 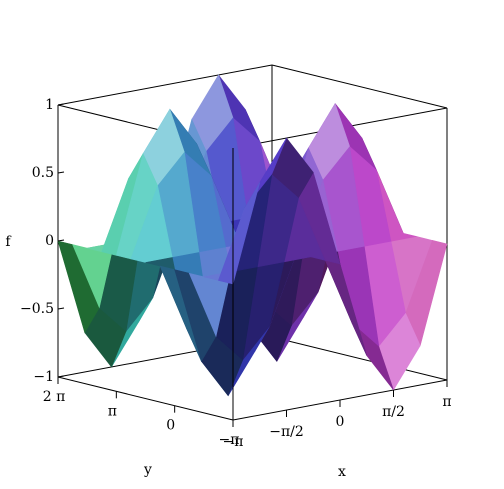 I want to click on x-tick-label: −π, so click(x=233, y=442).